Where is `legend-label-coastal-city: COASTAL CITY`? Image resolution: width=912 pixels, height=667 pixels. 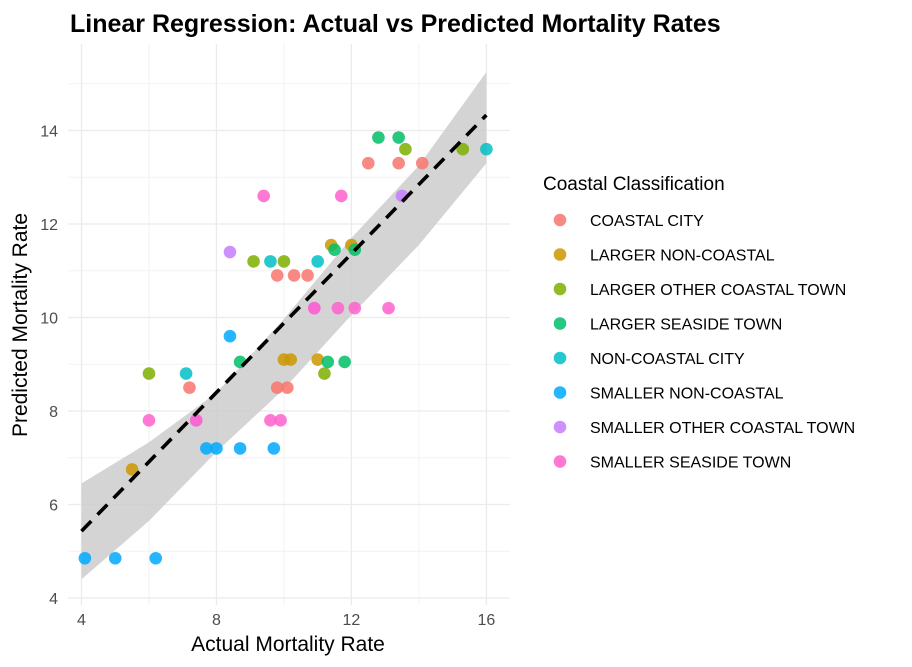 legend-label-coastal-city: COASTAL CITY is located at coordinates (647, 221).